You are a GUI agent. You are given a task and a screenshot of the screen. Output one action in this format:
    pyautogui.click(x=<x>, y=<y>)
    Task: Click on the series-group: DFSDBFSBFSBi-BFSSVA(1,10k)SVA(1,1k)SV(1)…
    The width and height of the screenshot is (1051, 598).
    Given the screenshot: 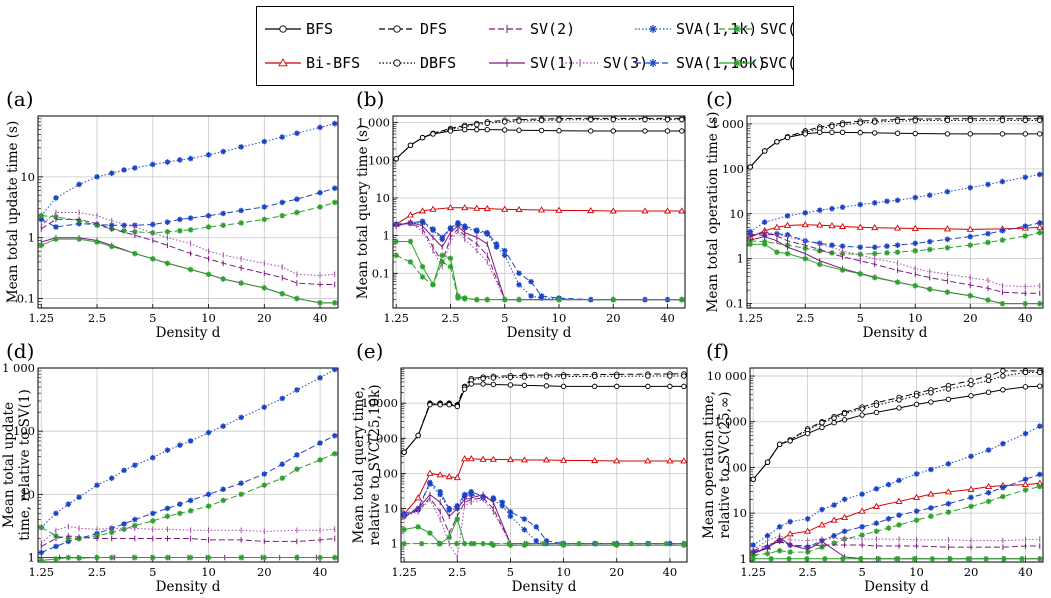 What is the action you would take?
    pyautogui.click(x=544, y=466)
    